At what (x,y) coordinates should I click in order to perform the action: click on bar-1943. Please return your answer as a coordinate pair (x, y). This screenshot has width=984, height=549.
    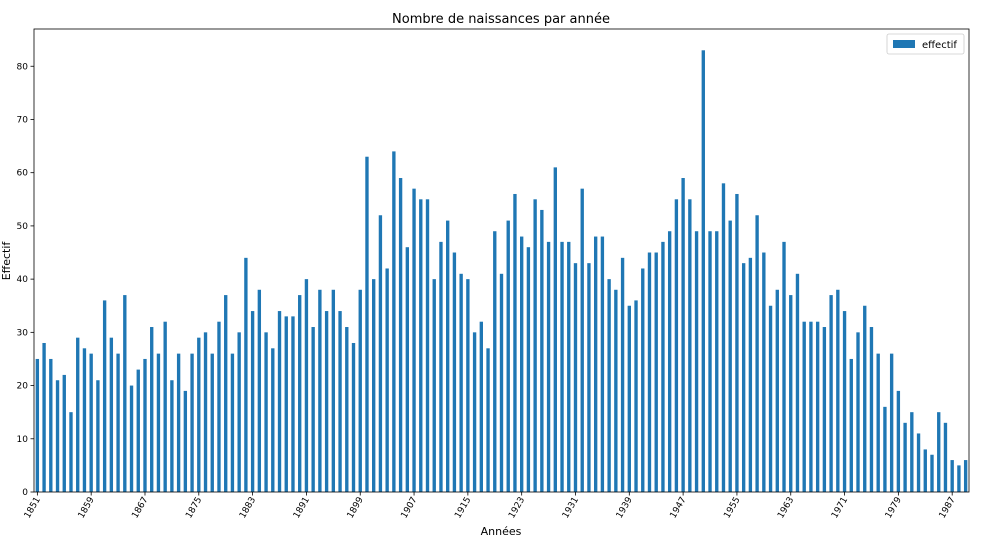
    Looking at the image, I should click on (656, 372).